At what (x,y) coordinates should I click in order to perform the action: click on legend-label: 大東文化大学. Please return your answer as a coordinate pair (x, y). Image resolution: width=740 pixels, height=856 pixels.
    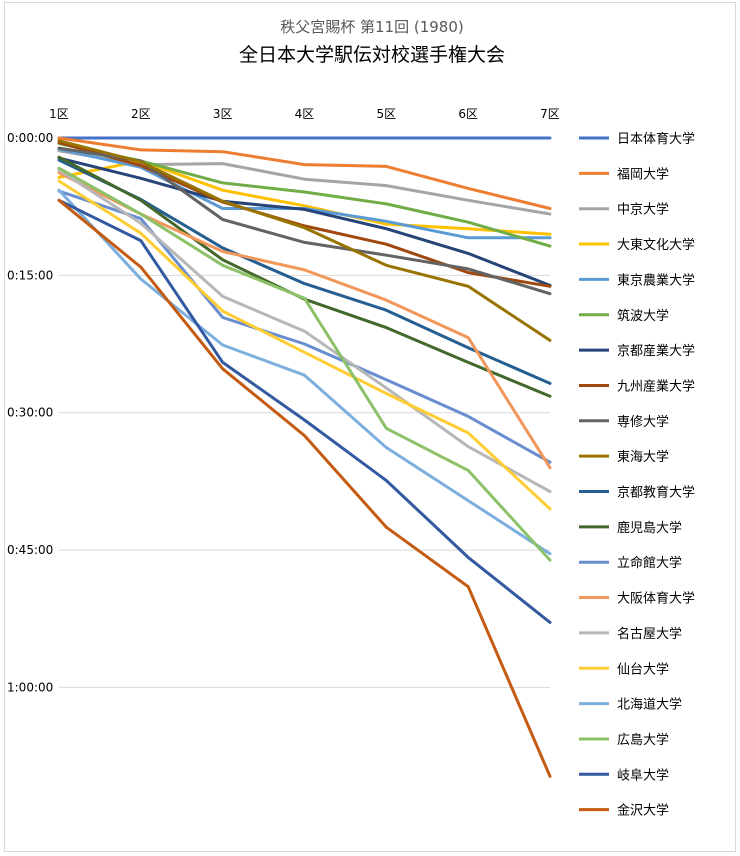
    Looking at the image, I should click on (656, 245).